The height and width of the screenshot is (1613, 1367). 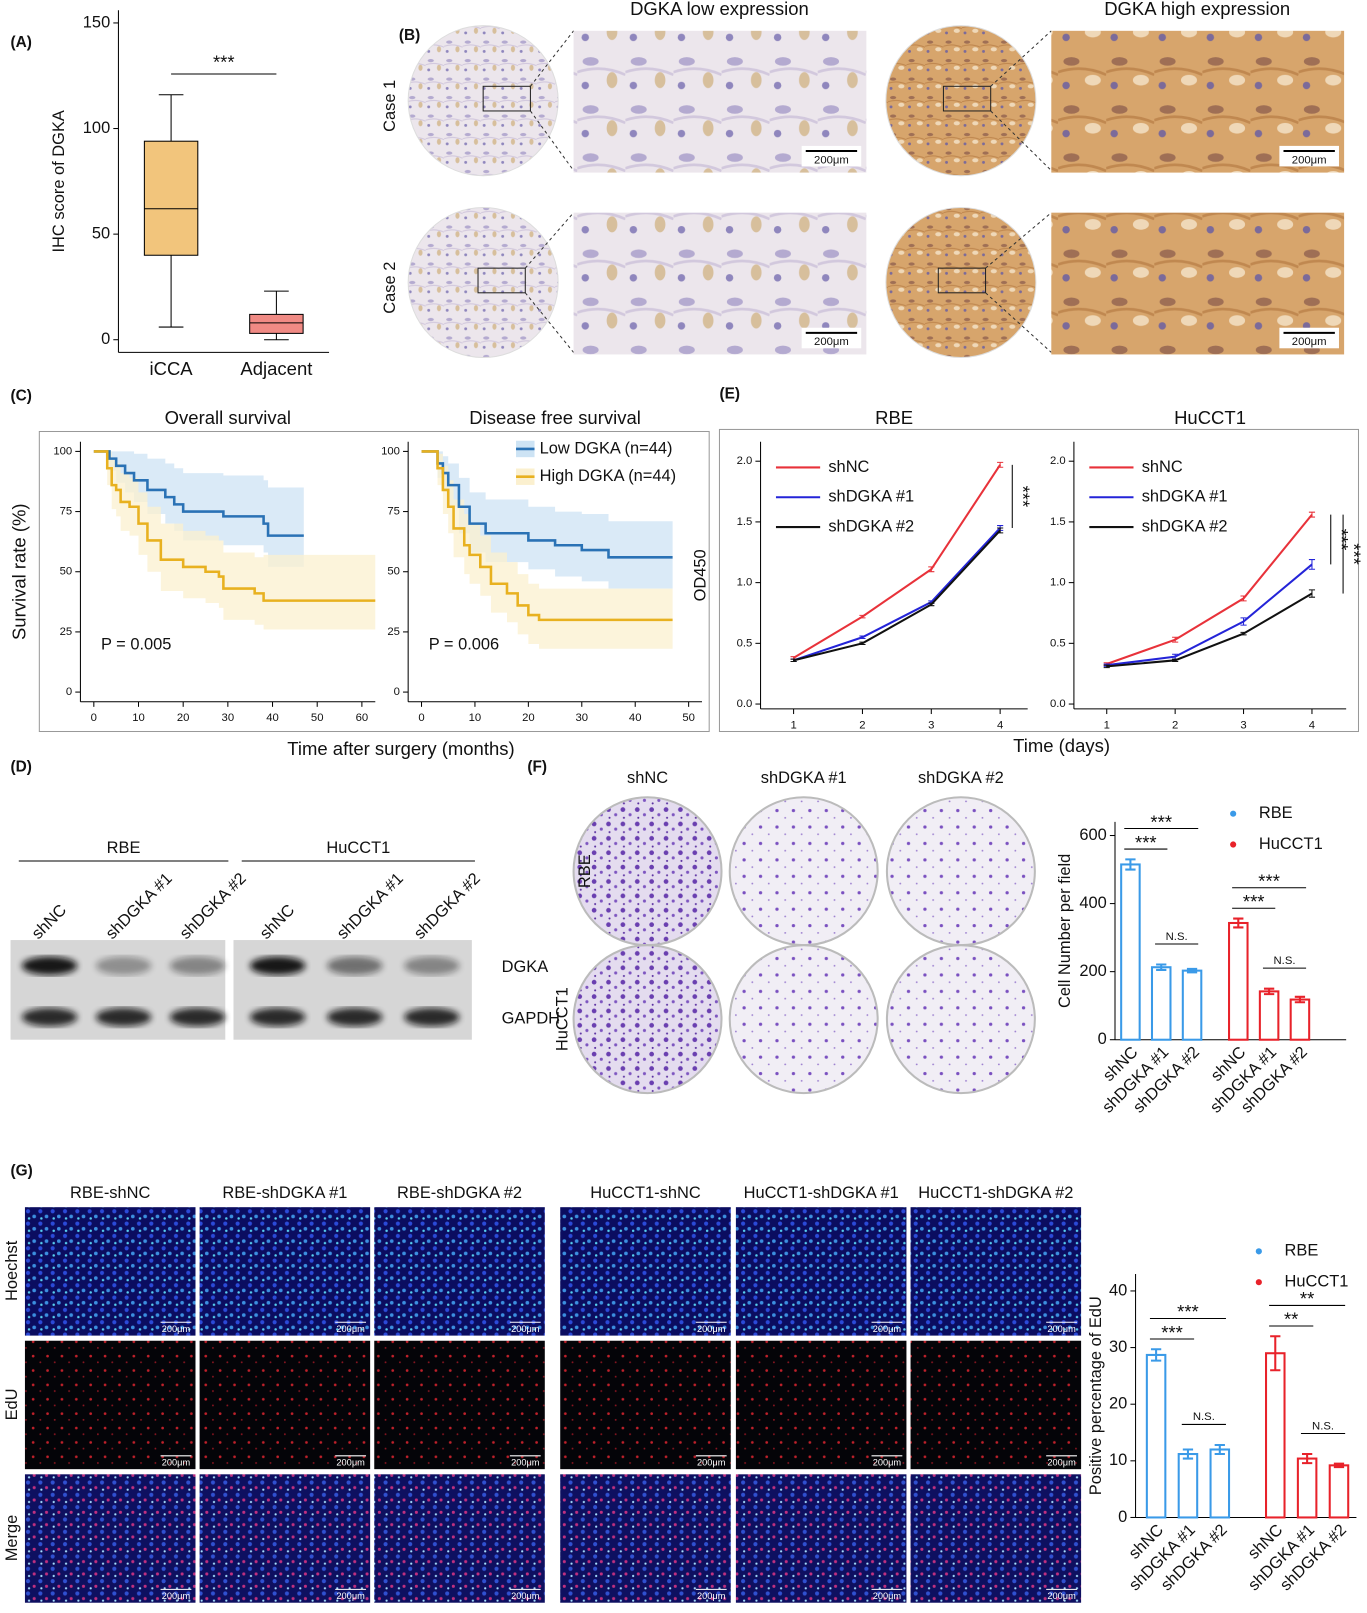 What do you see at coordinates (585, 871) in the screenshot?
I see `row-label: RBE` at bounding box center [585, 871].